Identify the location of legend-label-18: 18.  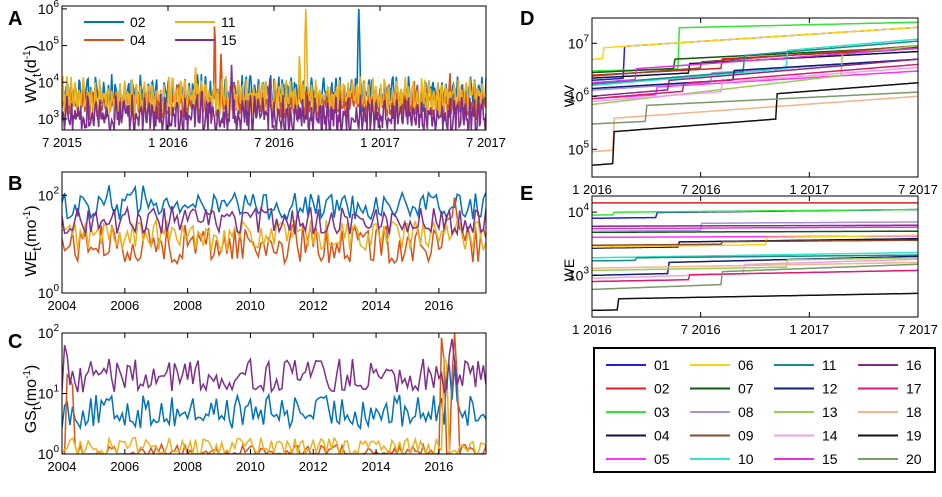
(914, 412).